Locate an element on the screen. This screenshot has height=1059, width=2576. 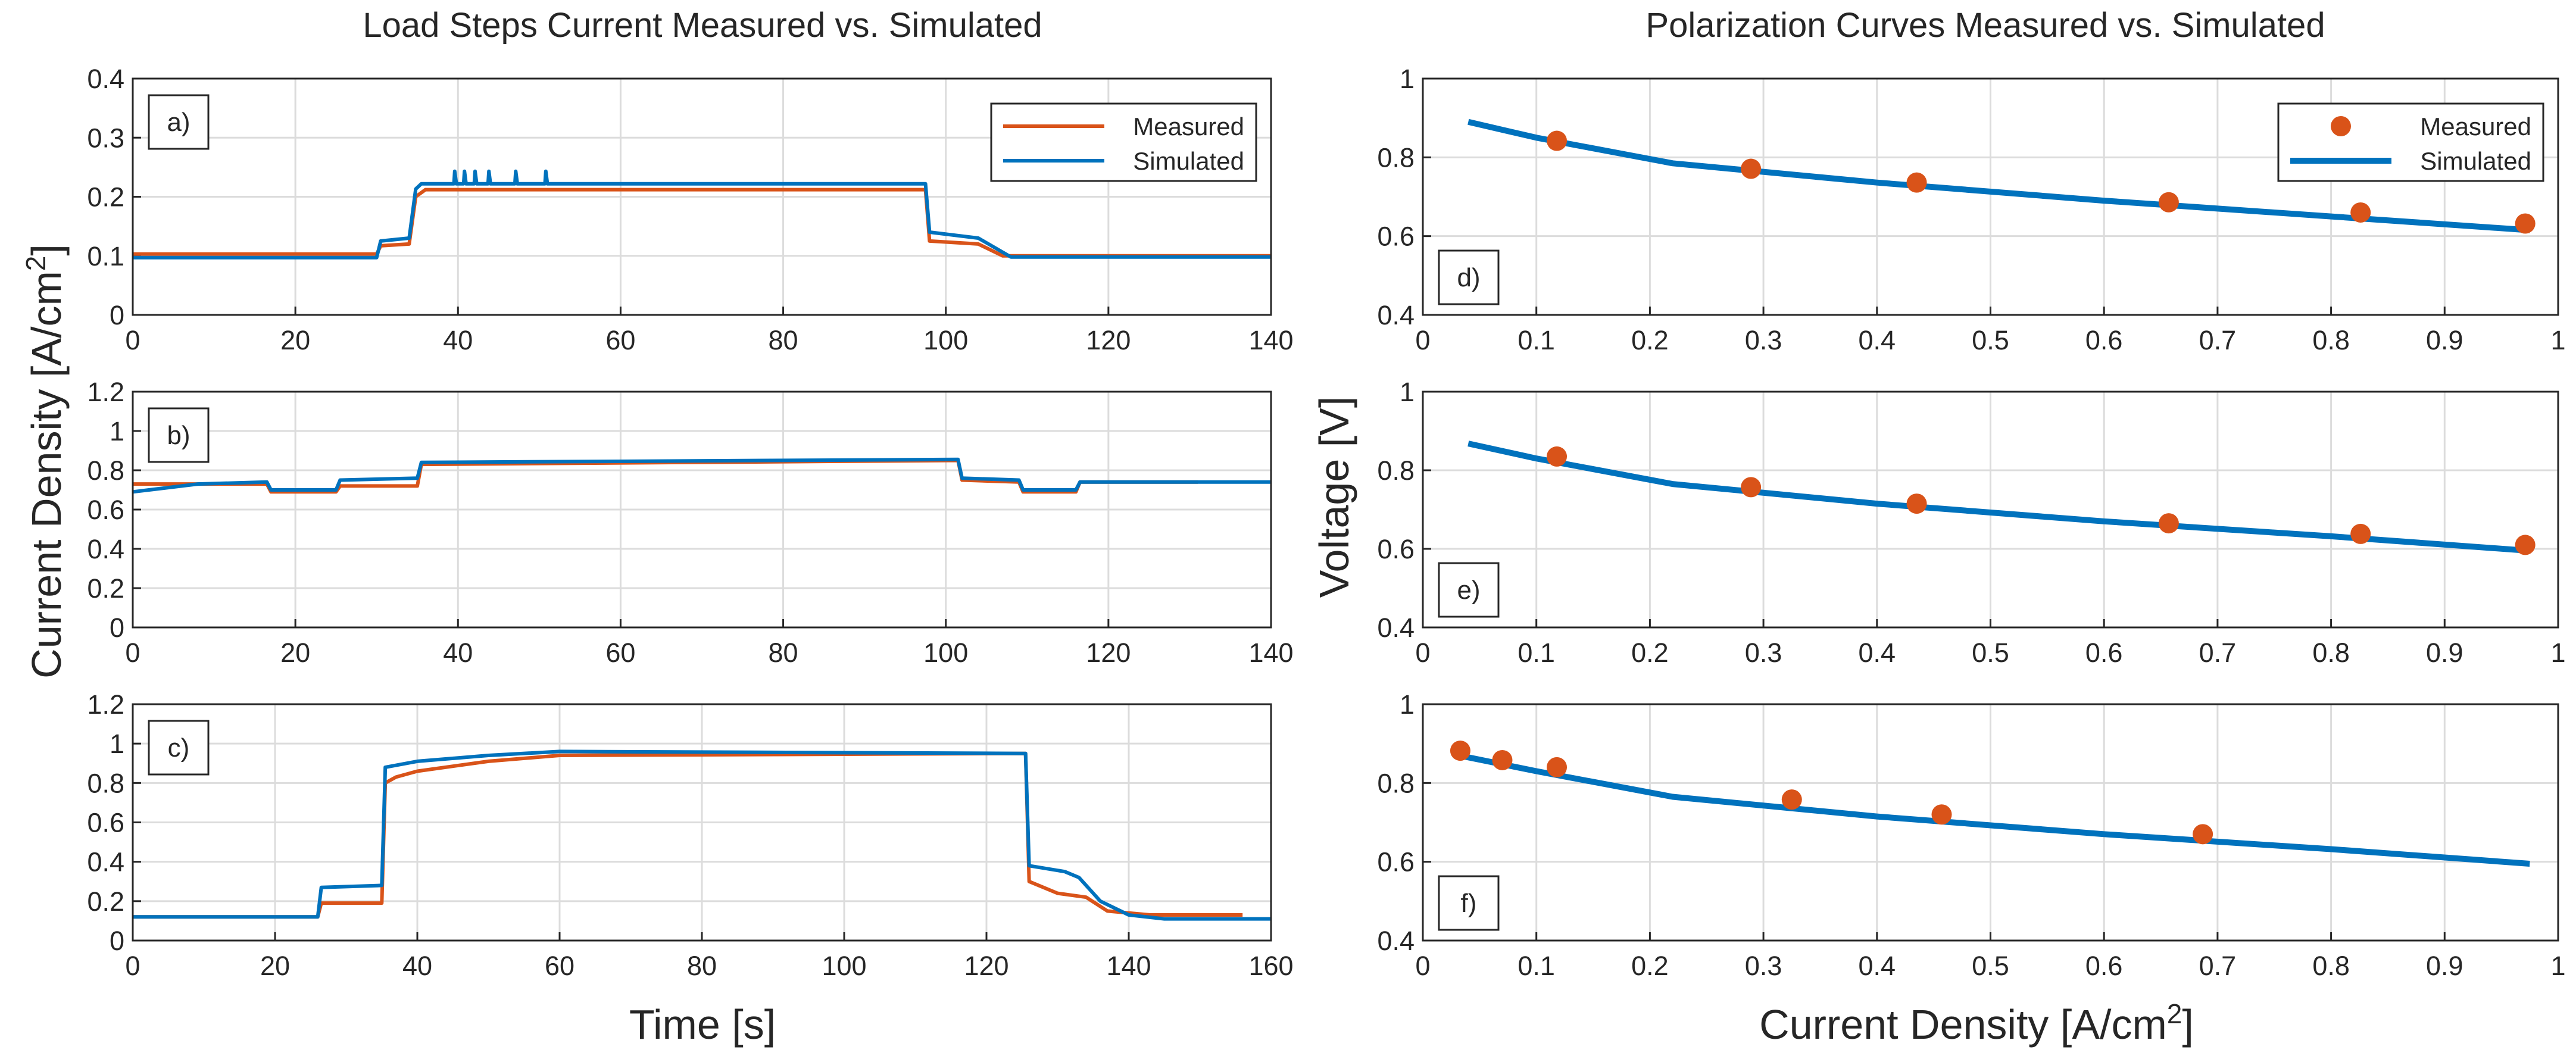
panel-label: b) is located at coordinates (178, 435).